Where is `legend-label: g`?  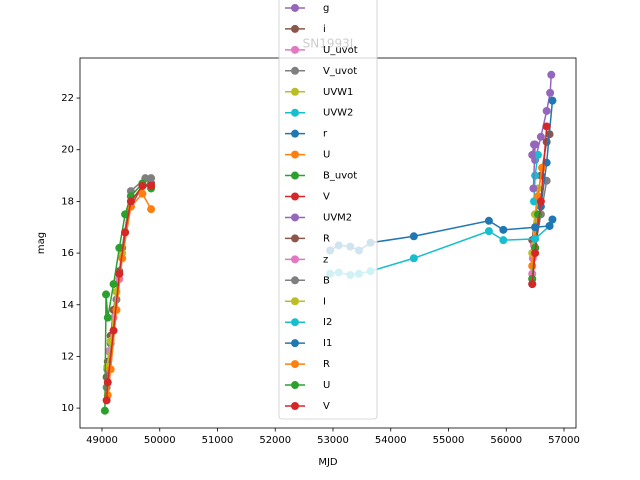
legend-label: g is located at coordinates (326, 8).